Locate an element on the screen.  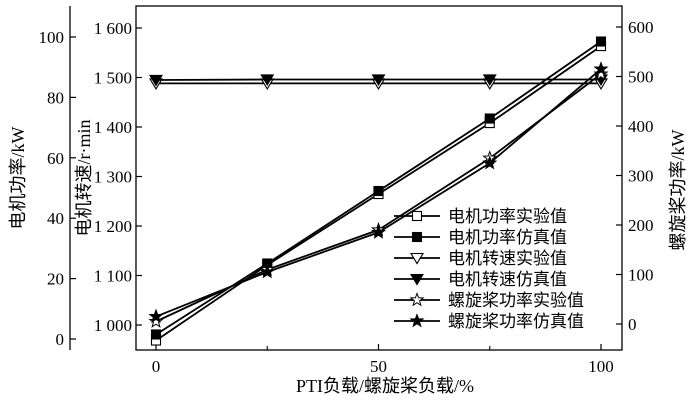
legend-item: 螺旋桨功率实验值 is located at coordinates (489, 300).